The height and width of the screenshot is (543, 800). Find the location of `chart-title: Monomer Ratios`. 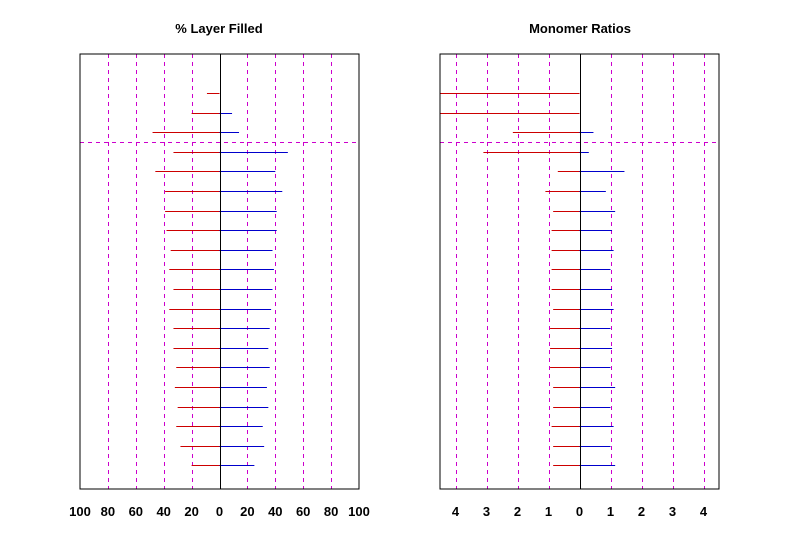

chart-title: Monomer Ratios is located at coordinates (580, 28).